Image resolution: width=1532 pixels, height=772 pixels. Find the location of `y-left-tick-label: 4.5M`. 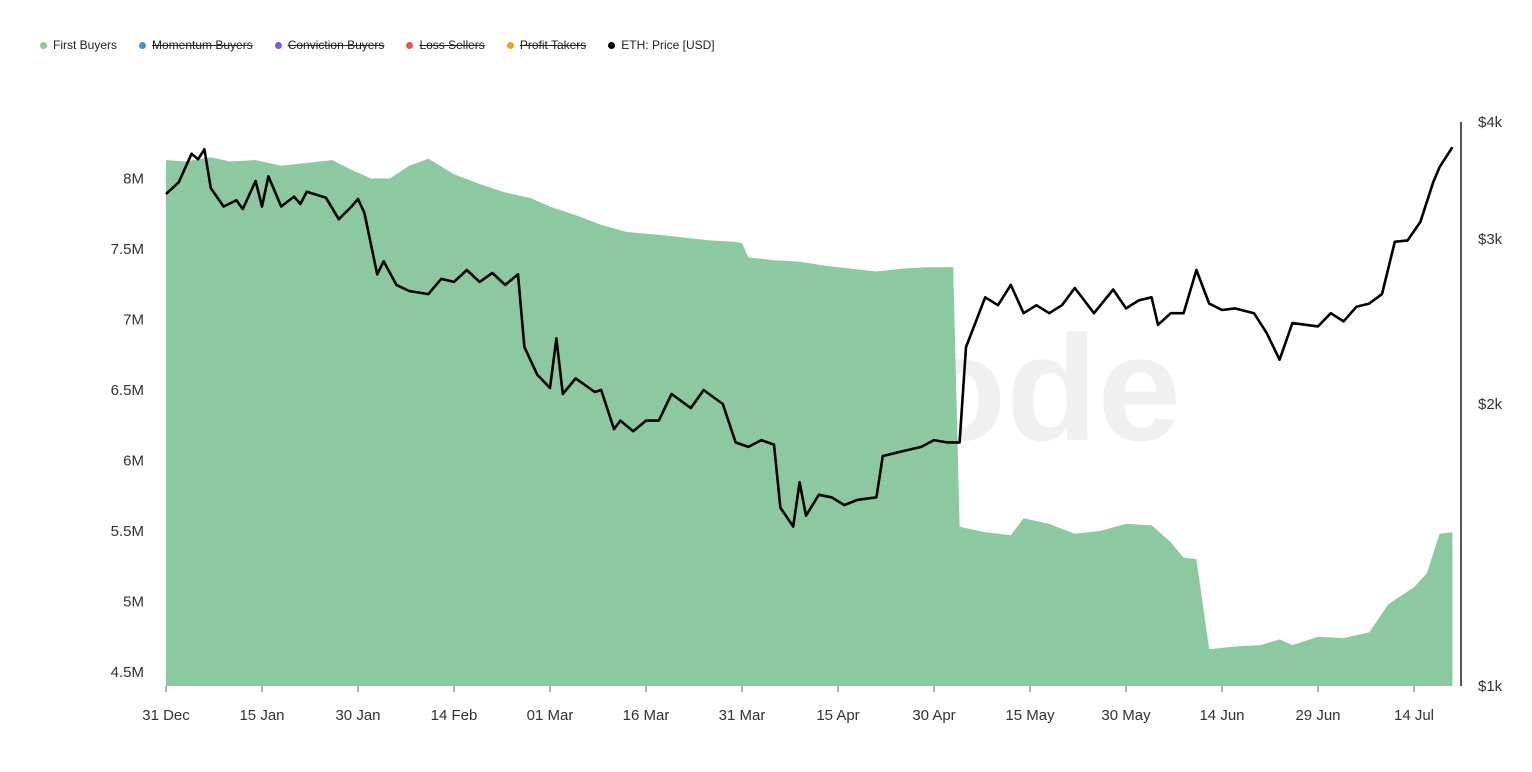

y-left-tick-label: 4.5M is located at coordinates (127, 672).